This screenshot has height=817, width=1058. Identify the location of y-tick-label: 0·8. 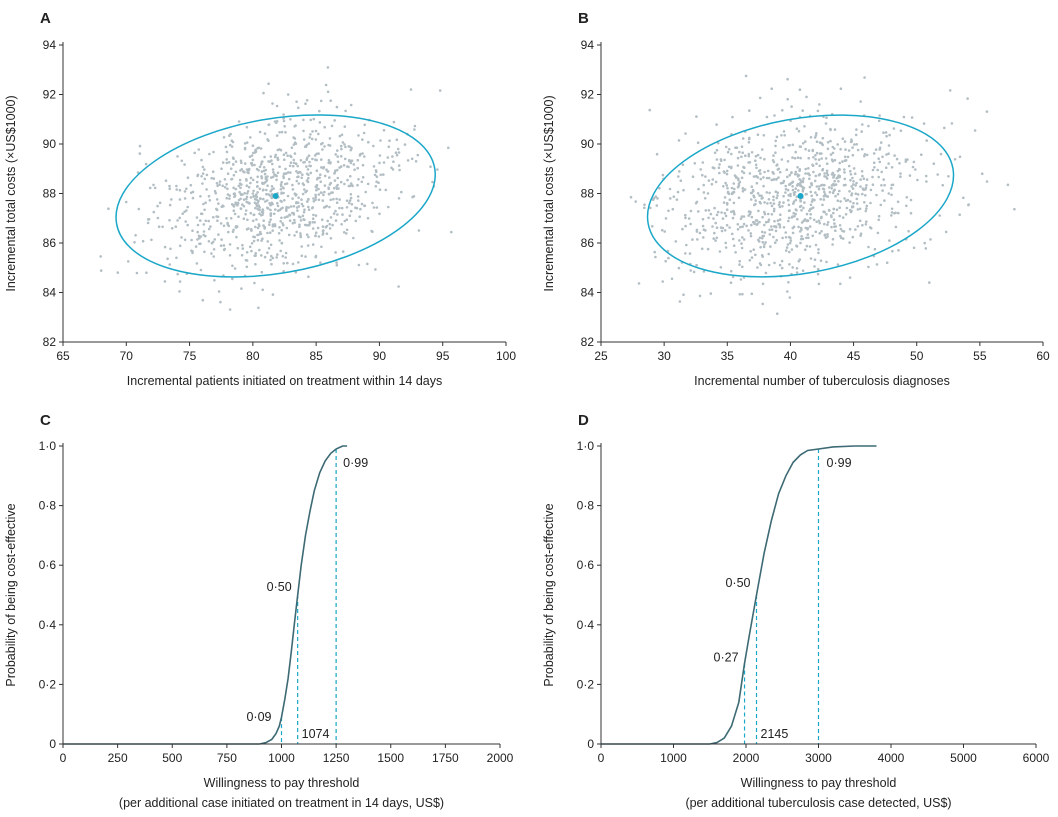
(48, 506).